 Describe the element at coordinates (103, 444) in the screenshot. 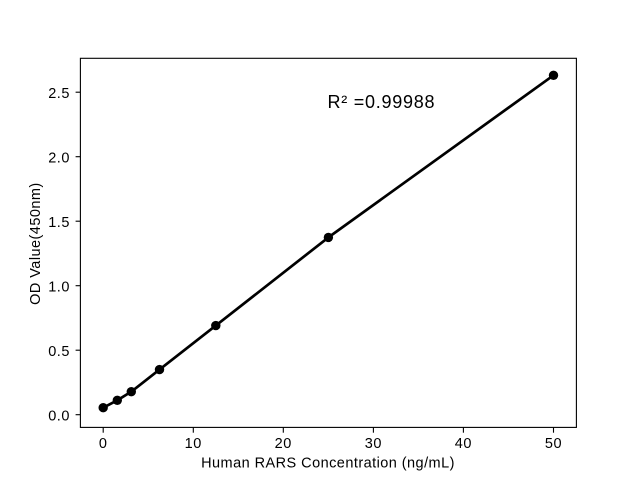

I see `svg-text: 0` at that location.